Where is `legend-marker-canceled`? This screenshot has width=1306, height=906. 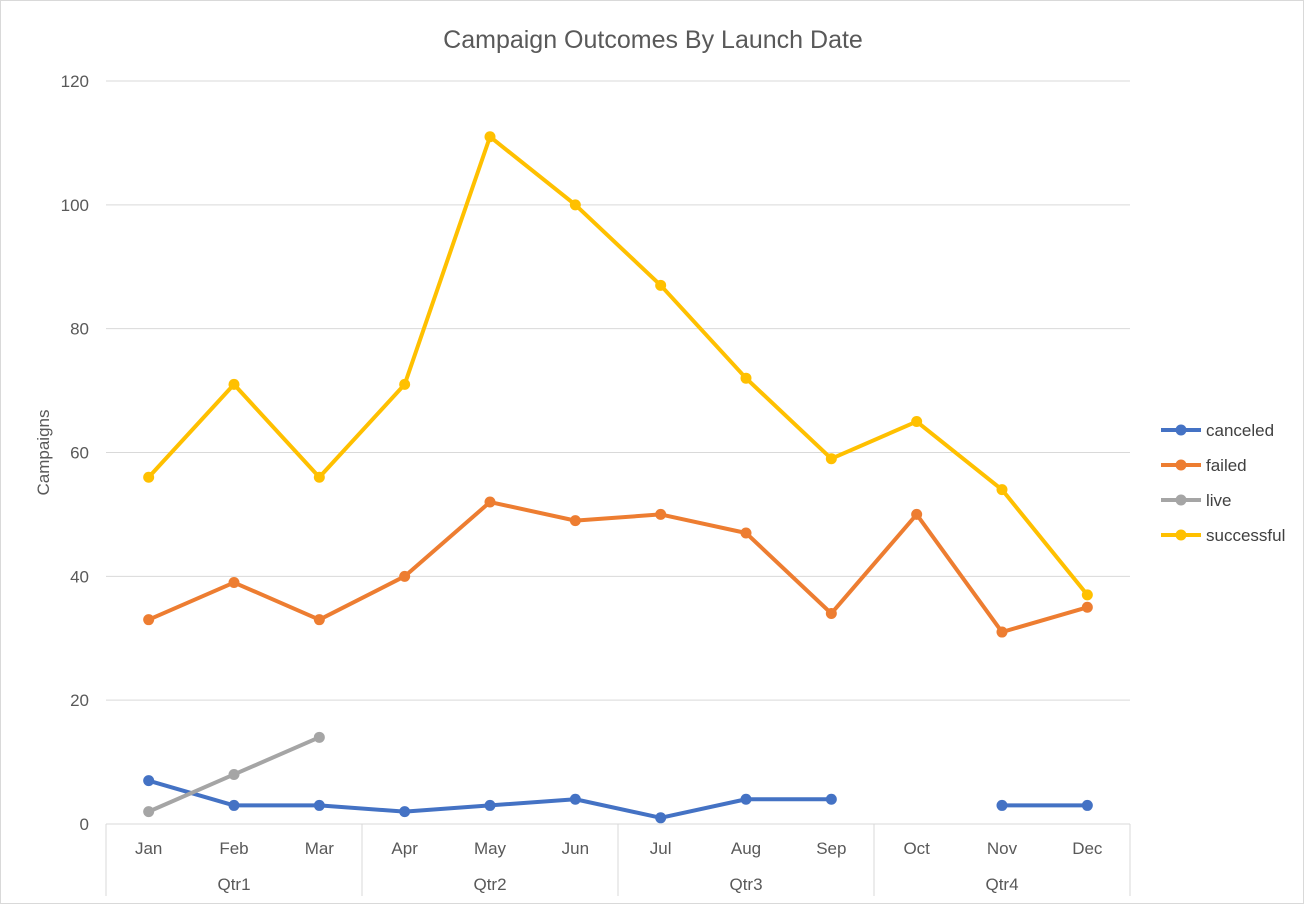 legend-marker-canceled is located at coordinates (1181, 430).